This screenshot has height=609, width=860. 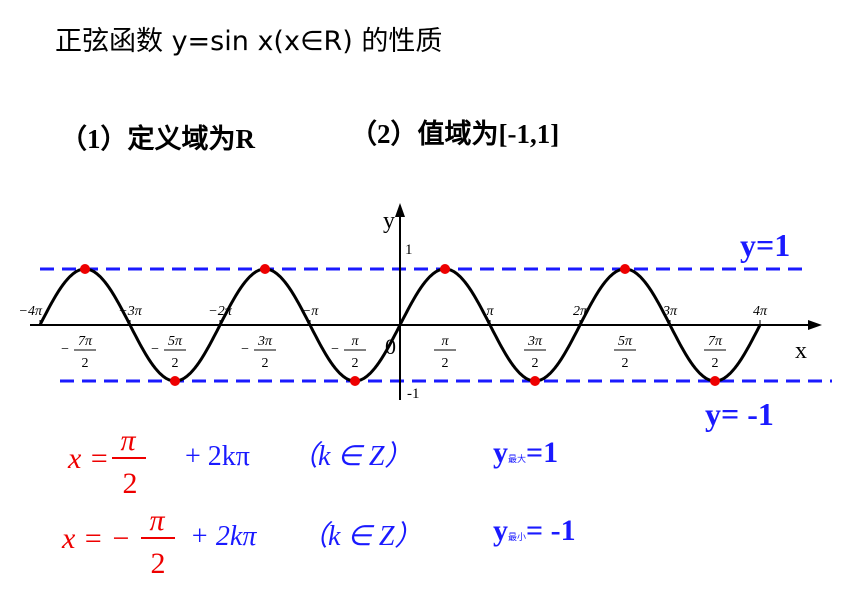 What do you see at coordinates (801, 351) in the screenshot?
I see `axis-label: x` at bounding box center [801, 351].